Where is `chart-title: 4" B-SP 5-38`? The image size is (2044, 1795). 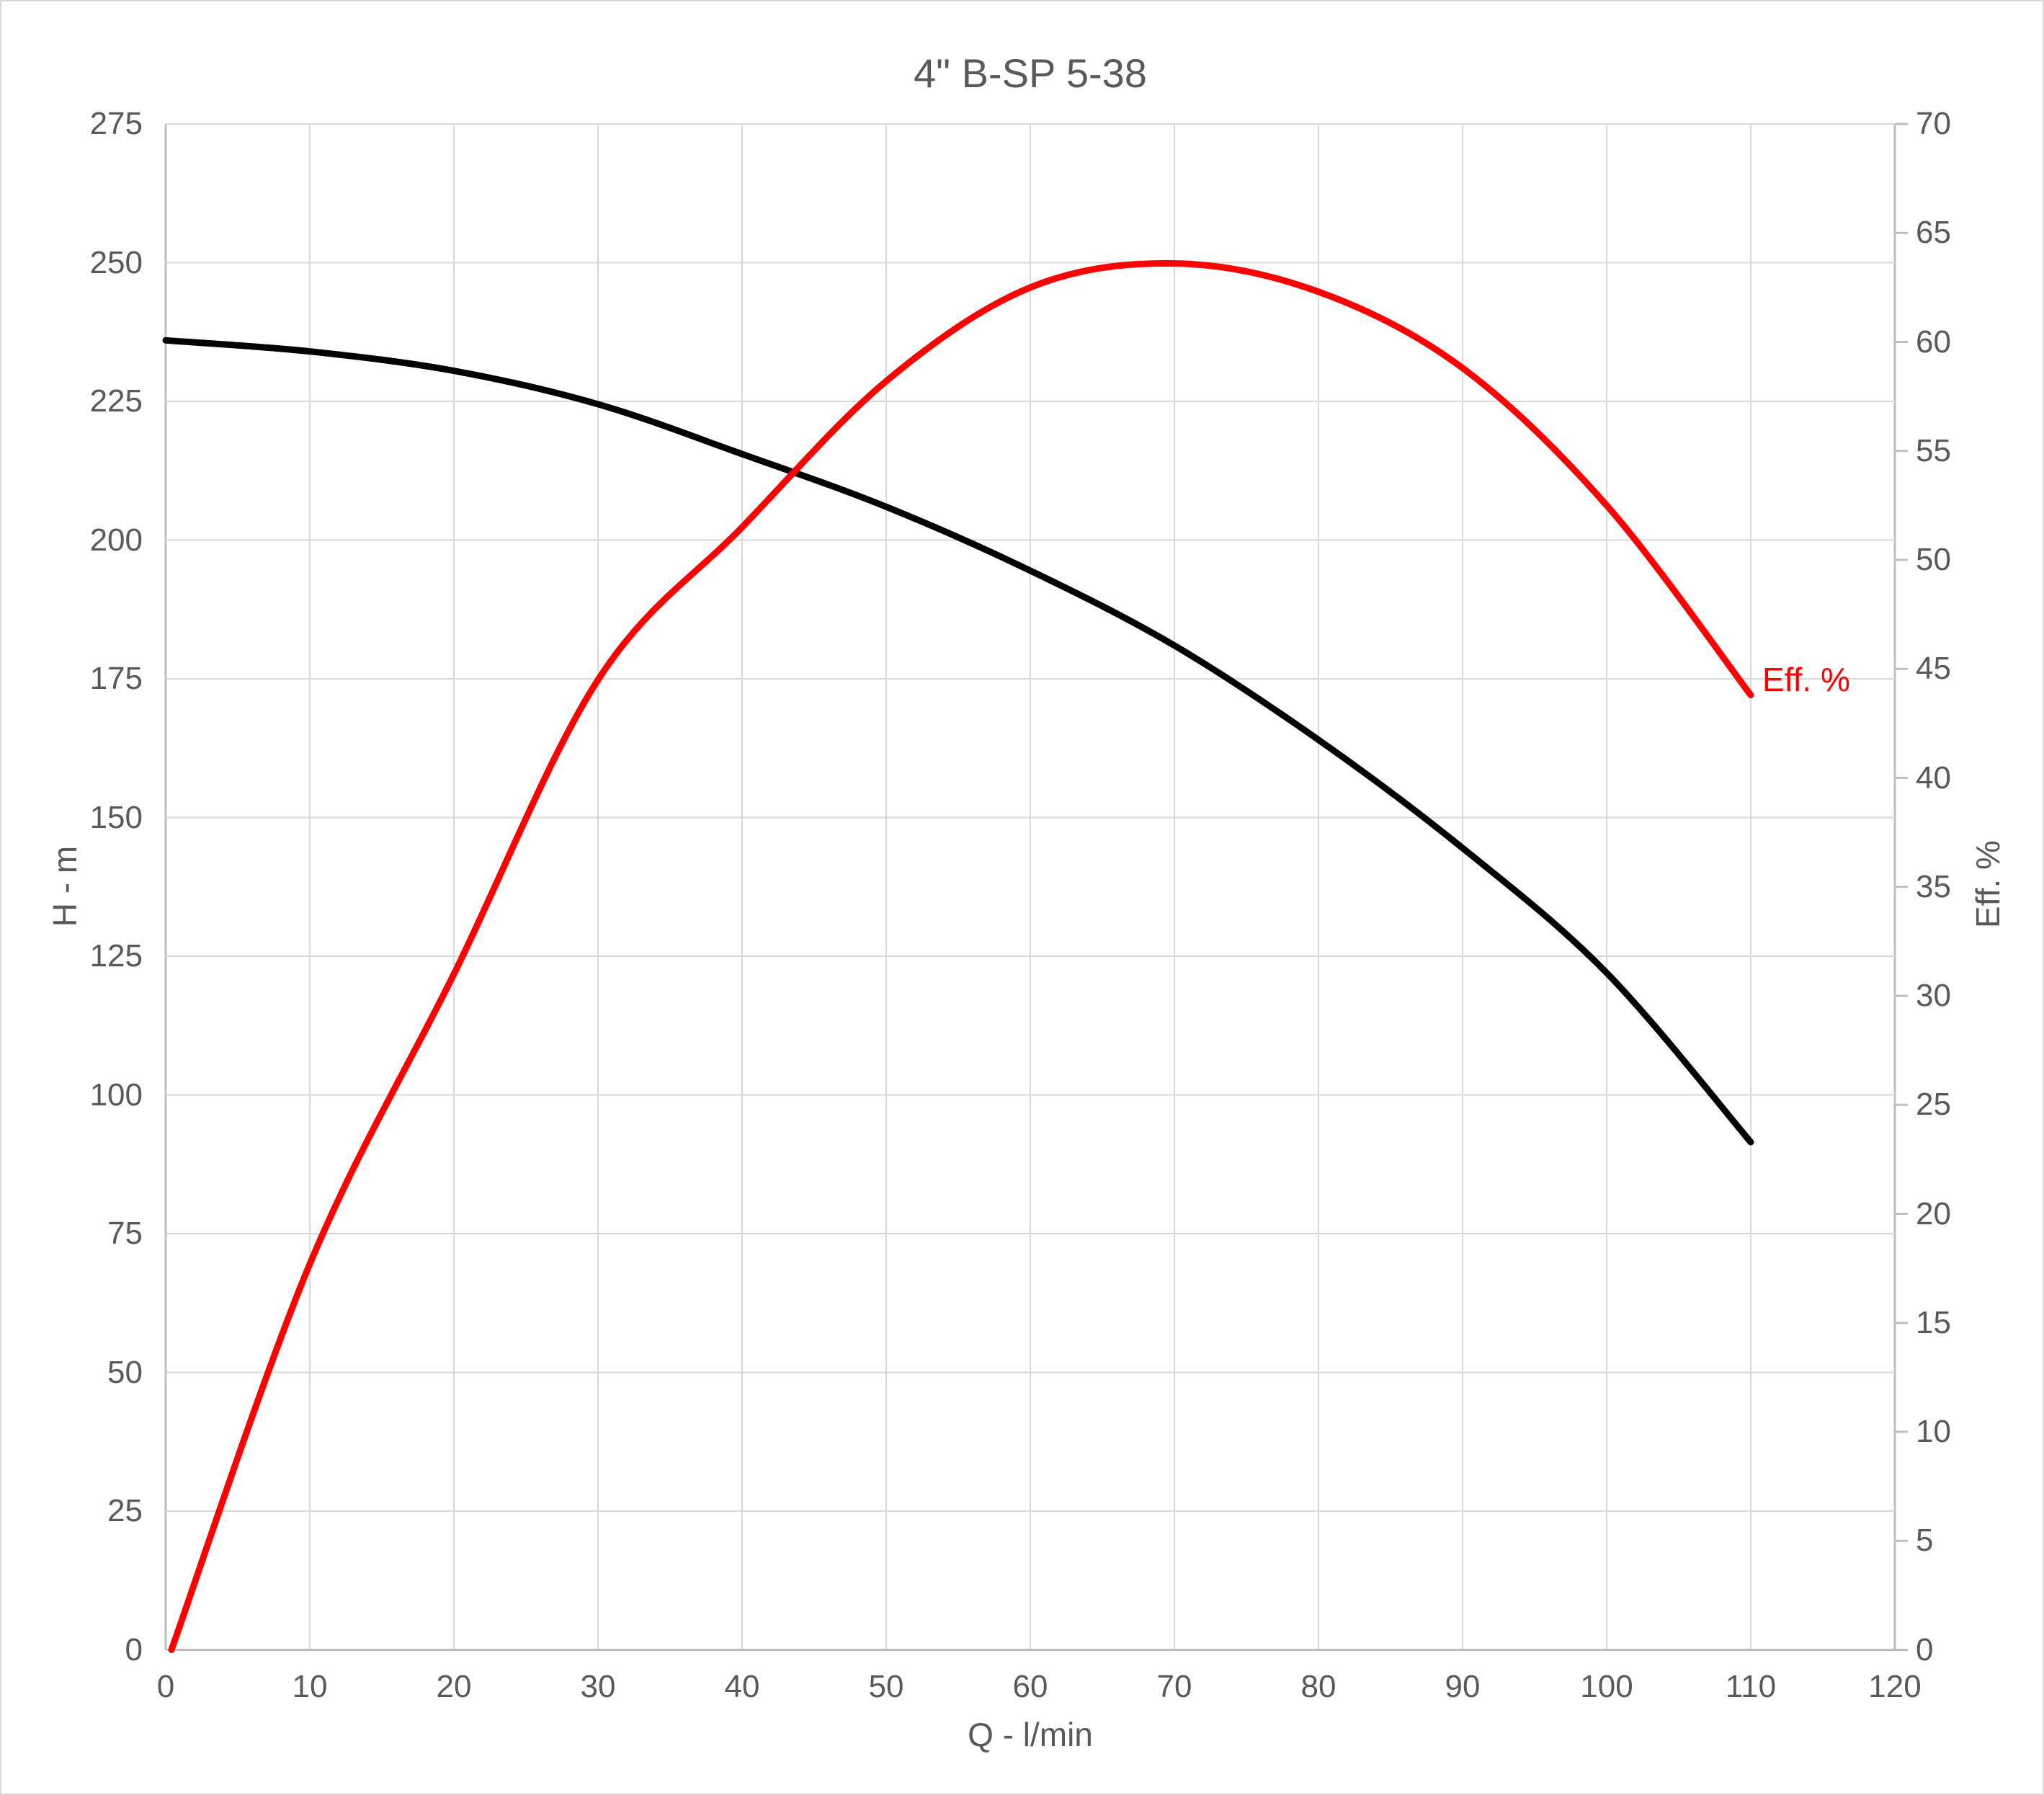
chart-title: 4" B-SP 5-38 is located at coordinates (1030, 73).